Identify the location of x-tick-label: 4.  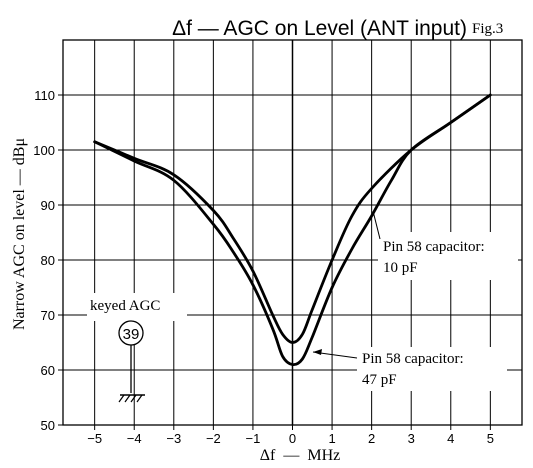
(450, 438).